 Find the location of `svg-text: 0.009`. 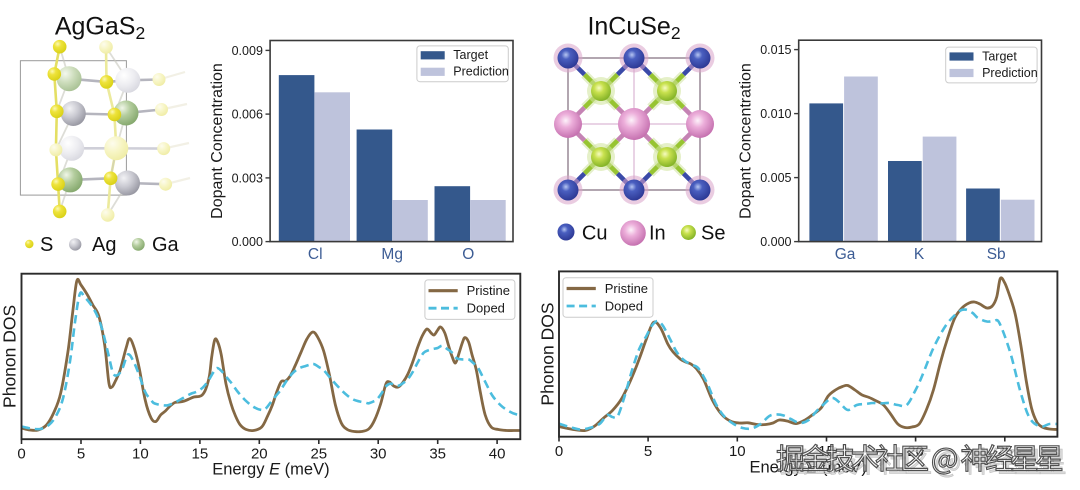

svg-text: 0.009 is located at coordinates (247, 51).